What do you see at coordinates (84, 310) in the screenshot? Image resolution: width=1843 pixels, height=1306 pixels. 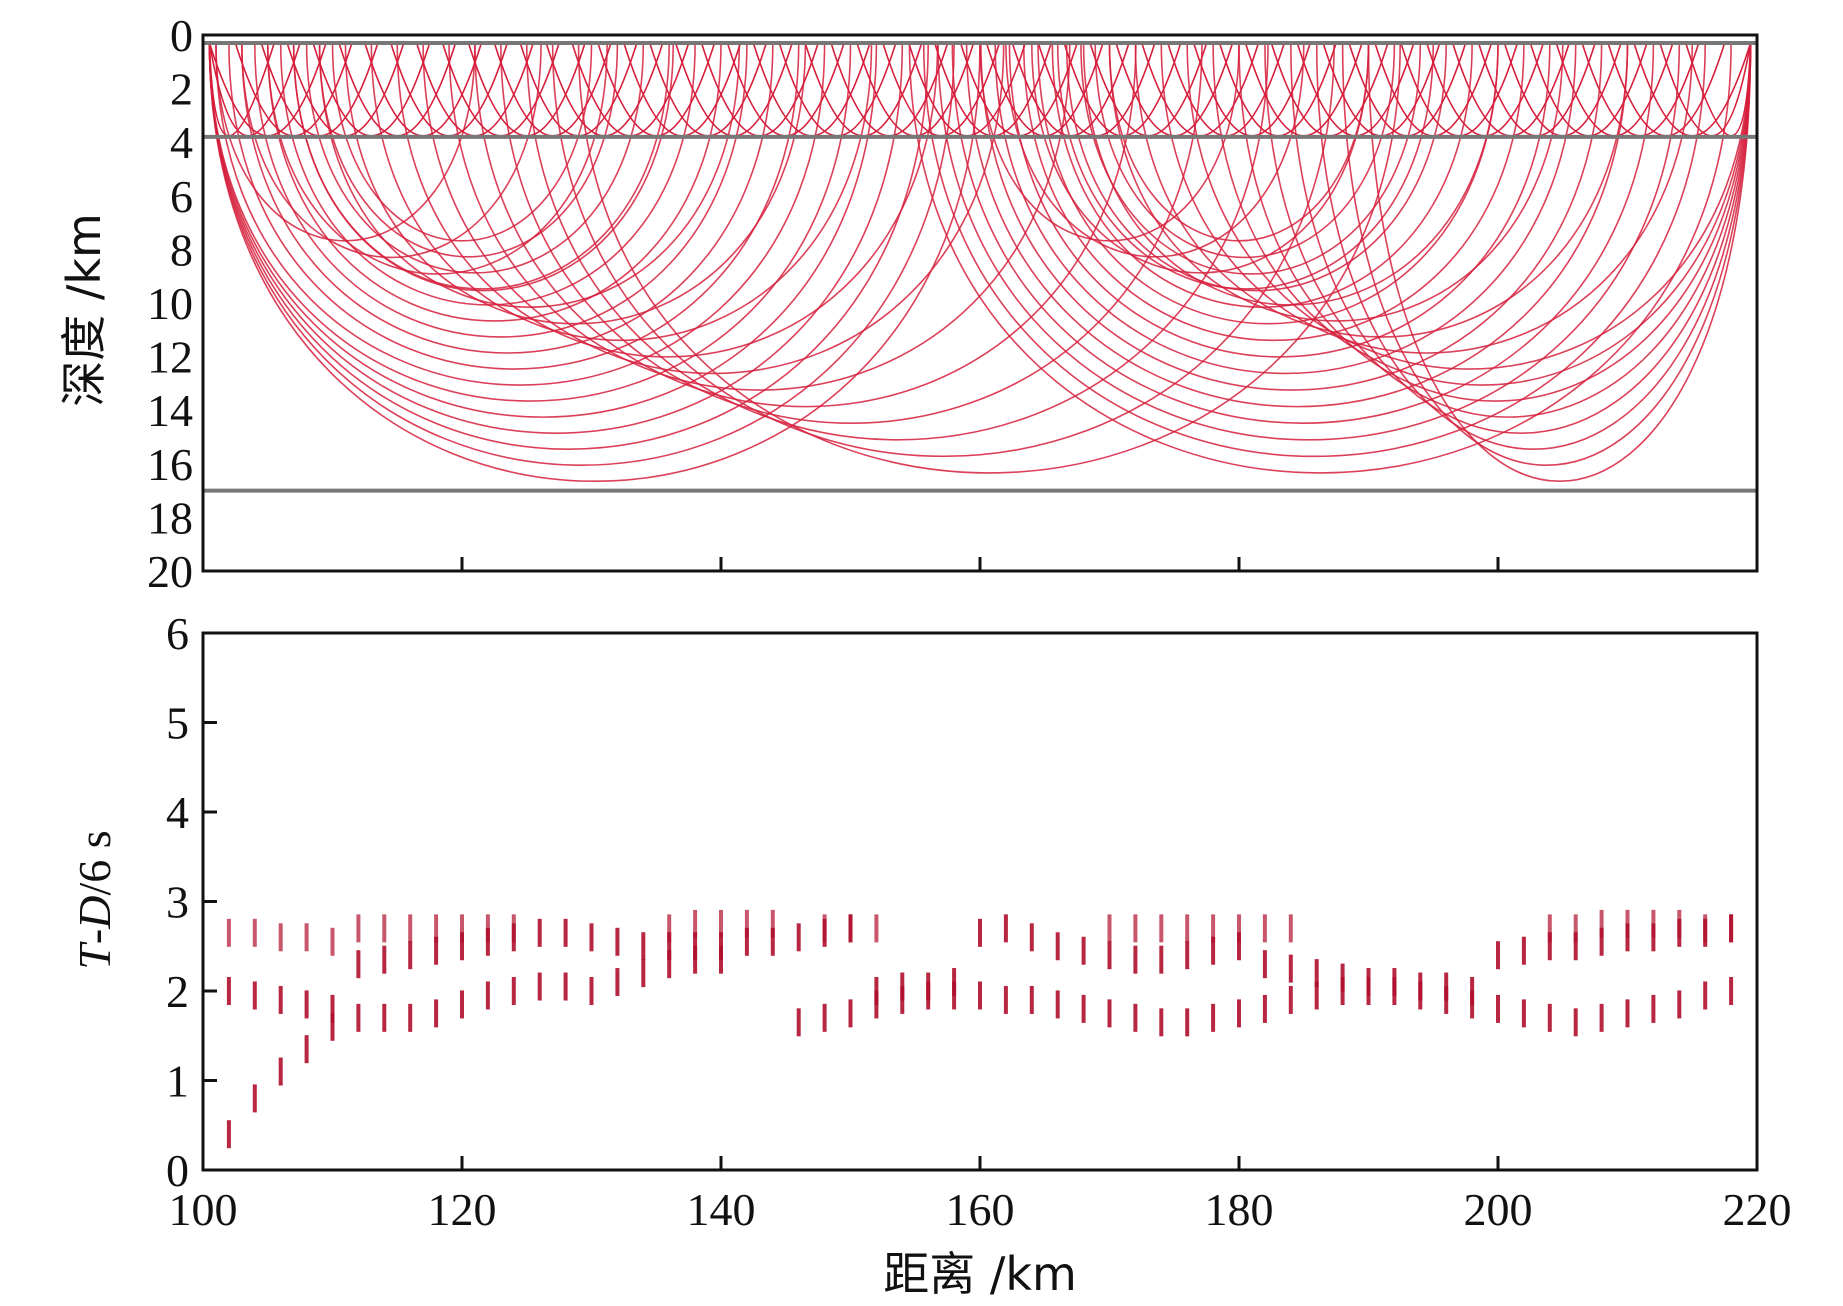 I see `top-panel-y-axis-title: 深度 /km` at bounding box center [84, 310].